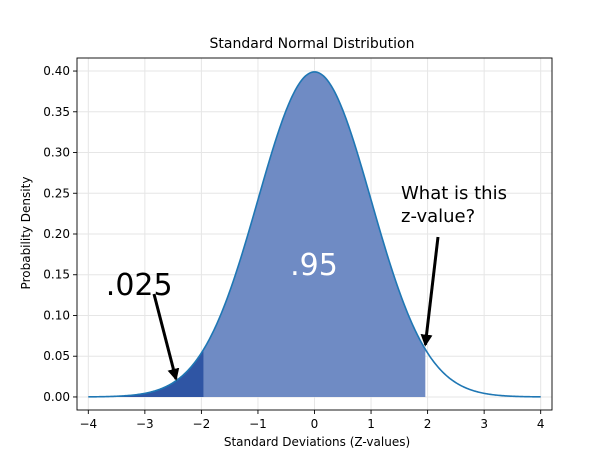  What do you see at coordinates (145, 424) in the screenshot?
I see `x-tick-label-1: −3` at bounding box center [145, 424].